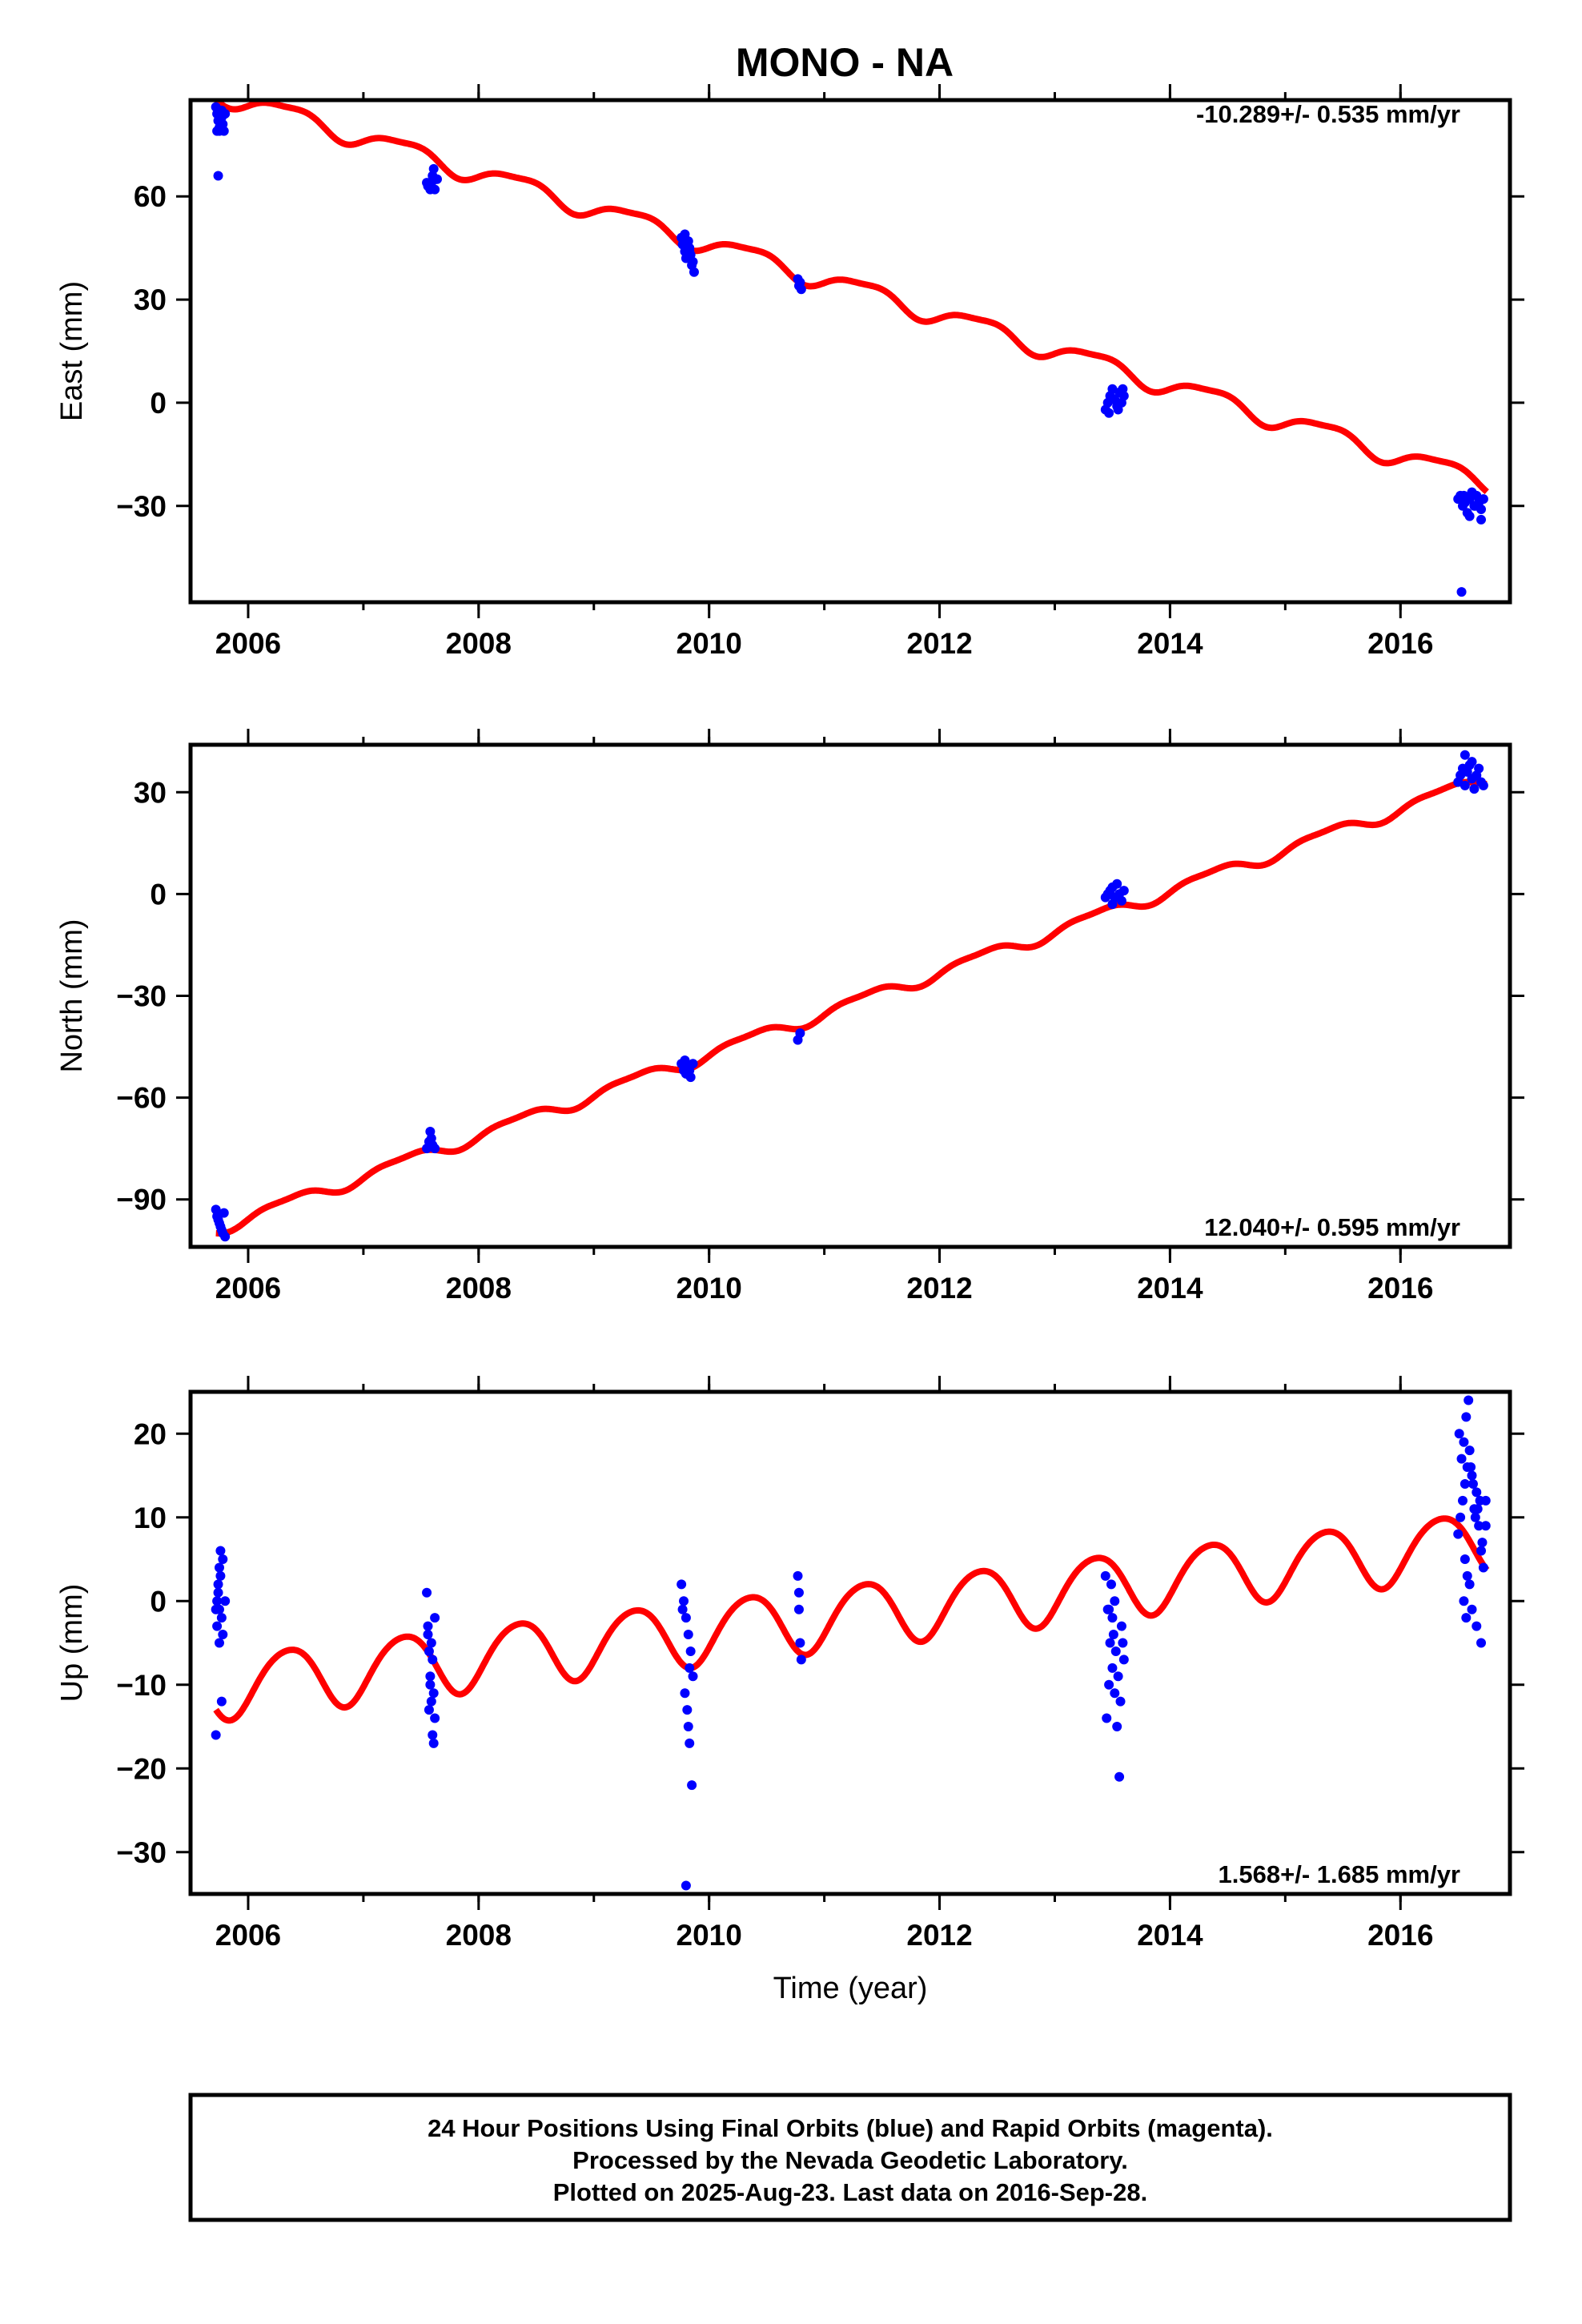 The height and width of the screenshot is (2324, 1582). Describe the element at coordinates (158, 894) in the screenshot. I see `y-tick-label: 0` at that location.